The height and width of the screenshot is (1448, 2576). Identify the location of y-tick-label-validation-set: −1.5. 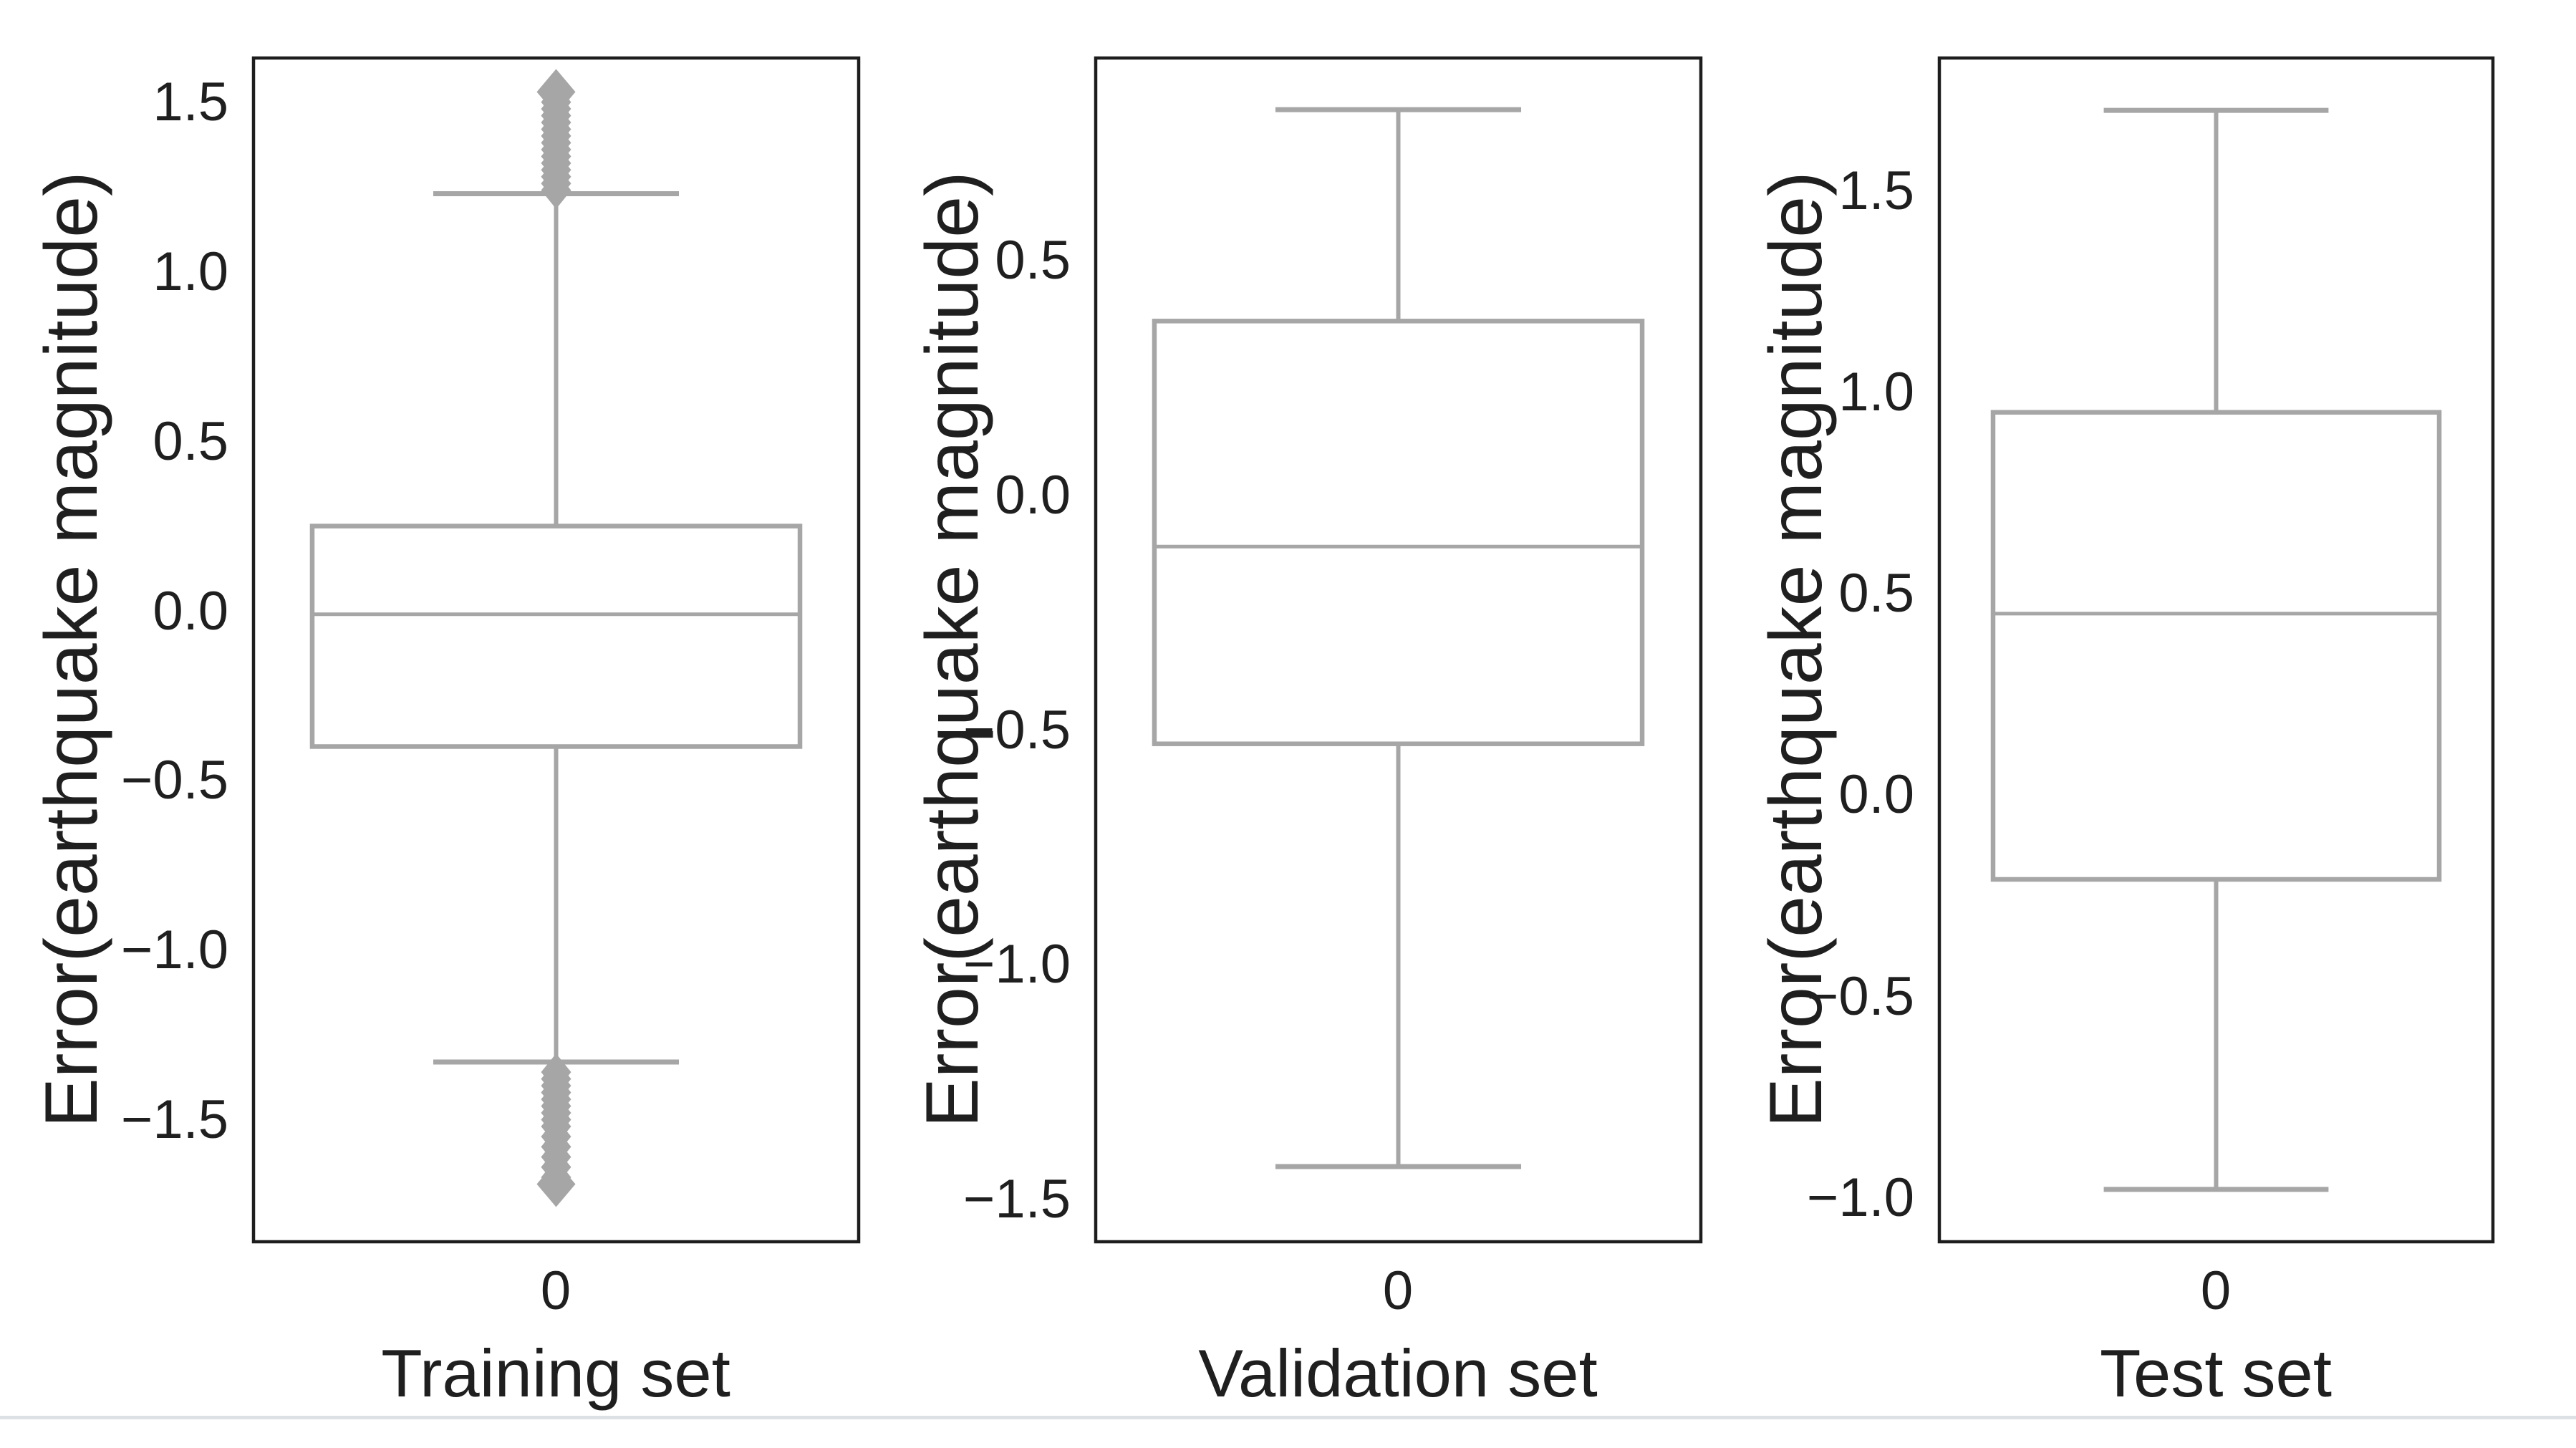
(1017, 1199).